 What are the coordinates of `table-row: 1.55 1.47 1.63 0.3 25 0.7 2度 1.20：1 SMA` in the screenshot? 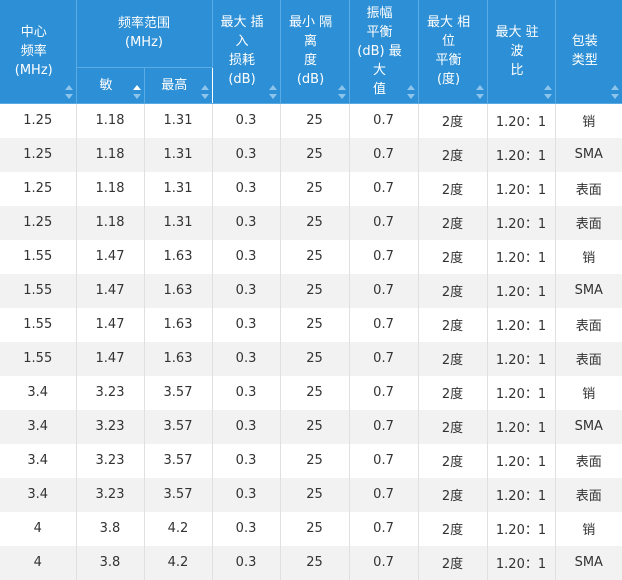 It's located at (311, 290).